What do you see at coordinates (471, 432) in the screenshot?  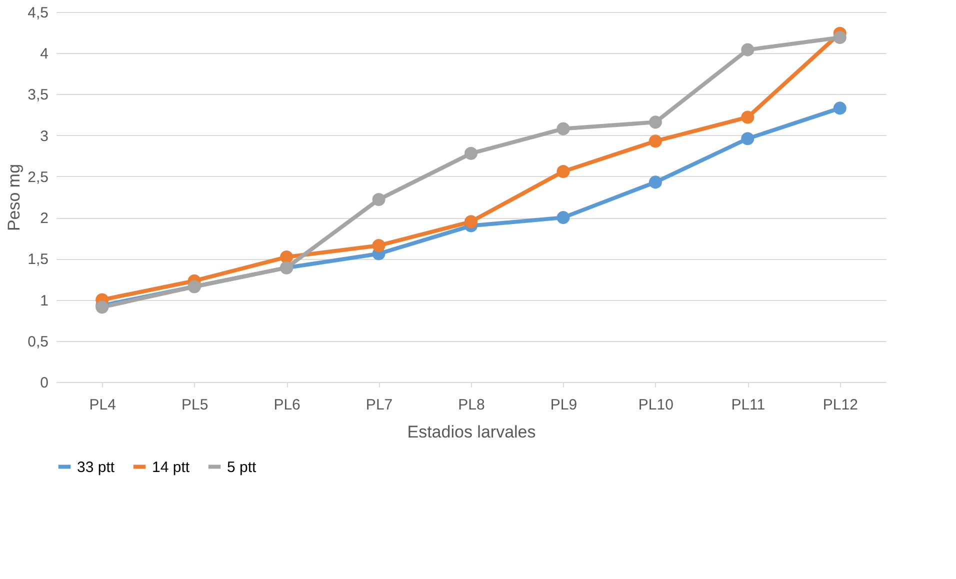 I see `x-axis-title: Estadios larvales` at bounding box center [471, 432].